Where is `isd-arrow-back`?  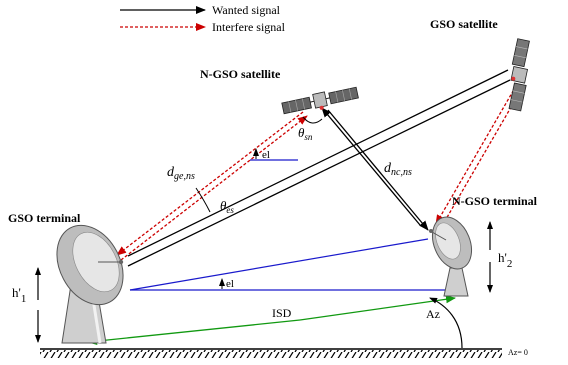
isd-arrow-back is located at coordinates (194, 332).